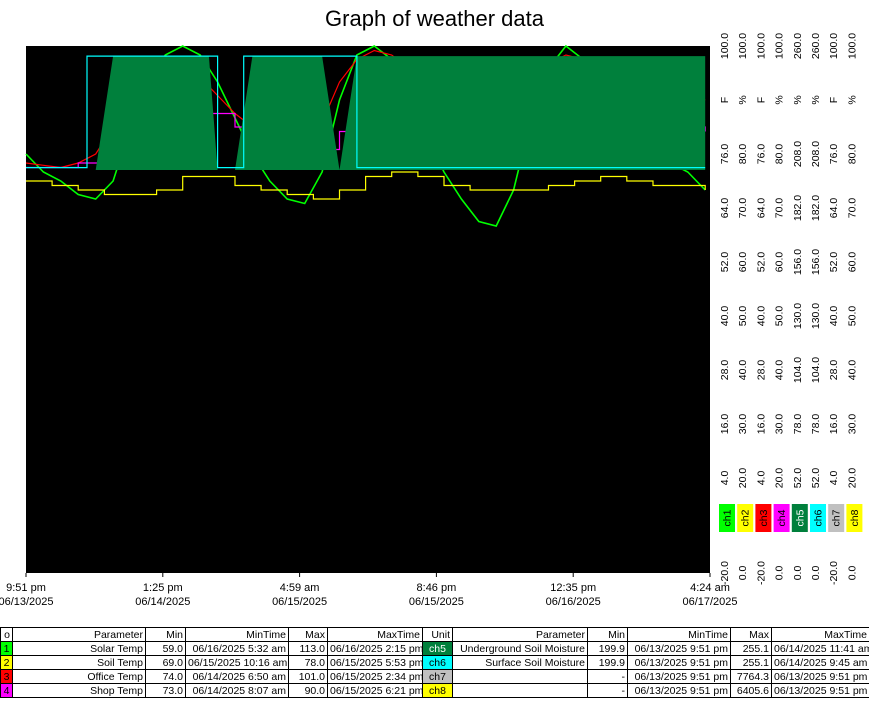 The image size is (869, 718). I want to click on series-line-ch6, so click(366, 112).